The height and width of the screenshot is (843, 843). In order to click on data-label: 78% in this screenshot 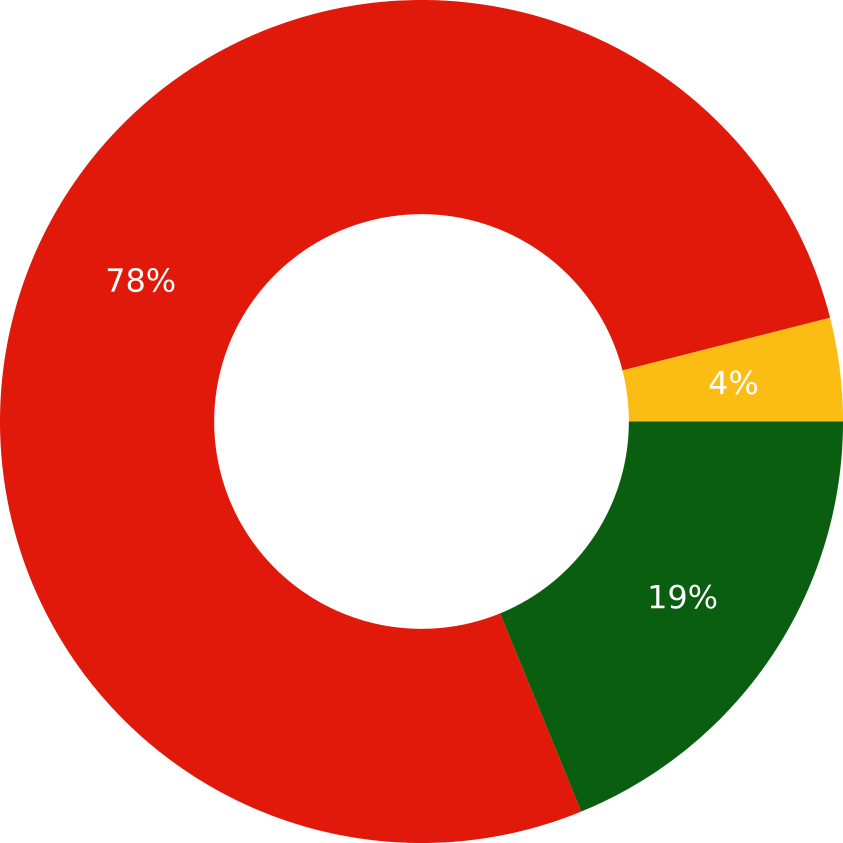, I will do `click(141, 280)`.